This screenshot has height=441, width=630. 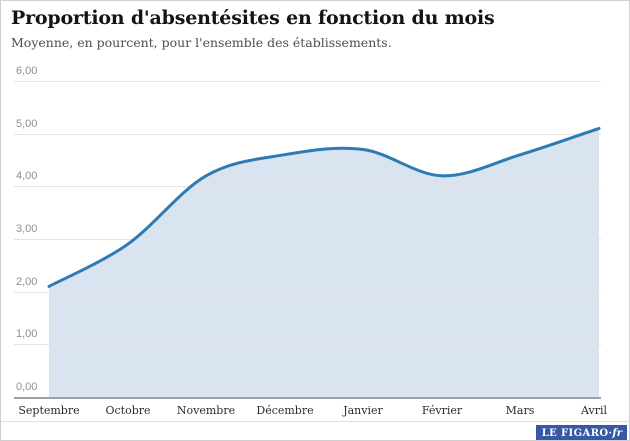 What do you see at coordinates (27, 229) in the screenshot?
I see `y-tick-label: 3,00` at bounding box center [27, 229].